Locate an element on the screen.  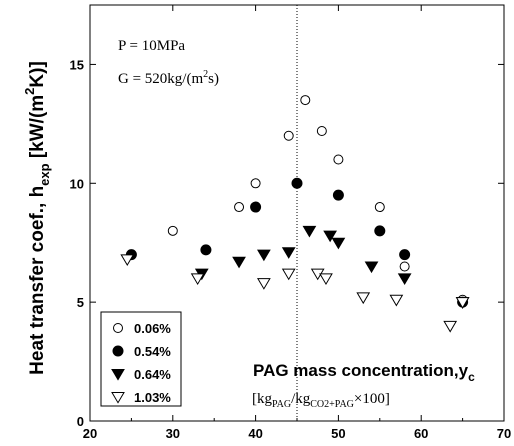
mass-flux-annotation: G = 520kg/(m2s) is located at coordinates (168, 78).